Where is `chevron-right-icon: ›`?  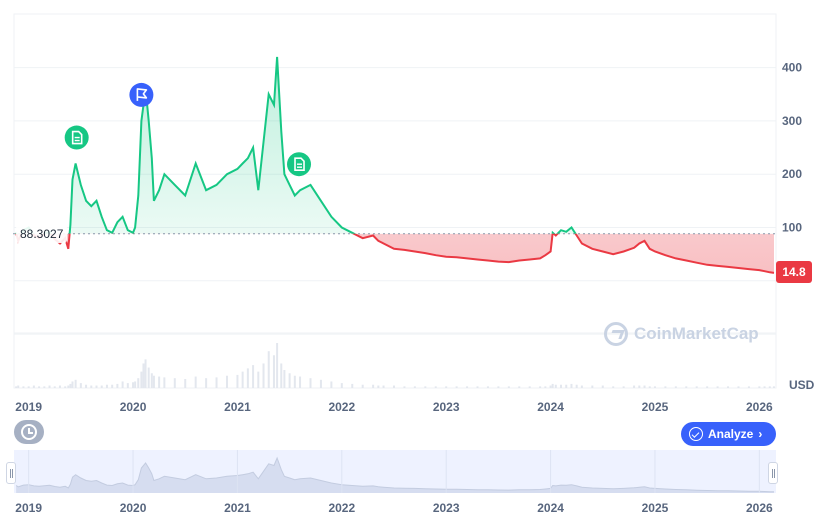 chevron-right-icon: › is located at coordinates (760, 434).